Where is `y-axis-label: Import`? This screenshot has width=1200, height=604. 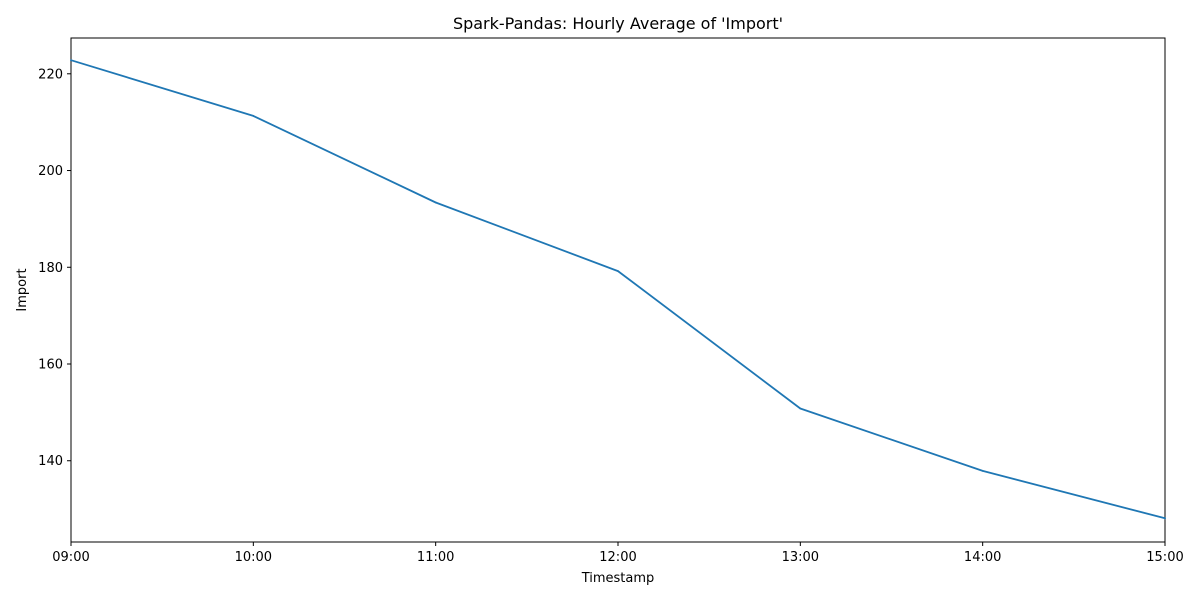
y-axis-label: Import is located at coordinates (22, 289).